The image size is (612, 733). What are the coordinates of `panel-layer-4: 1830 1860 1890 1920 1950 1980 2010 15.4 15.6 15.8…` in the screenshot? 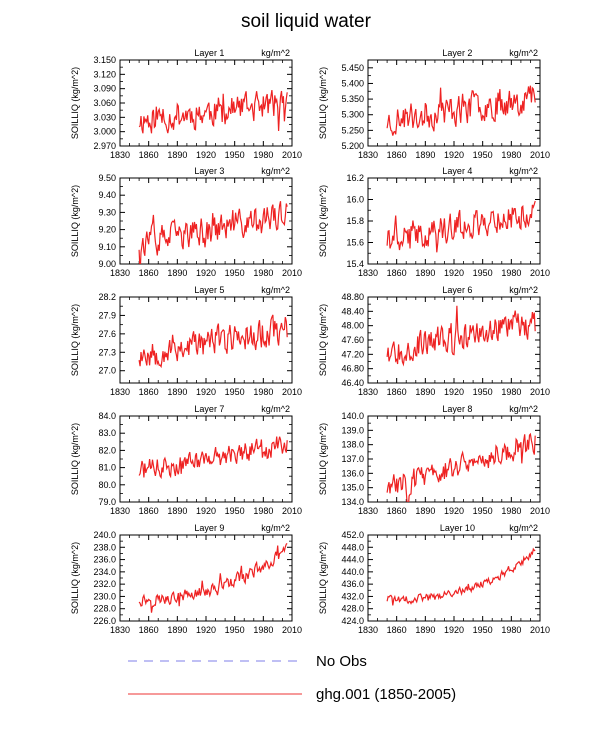 It's located at (434, 222).